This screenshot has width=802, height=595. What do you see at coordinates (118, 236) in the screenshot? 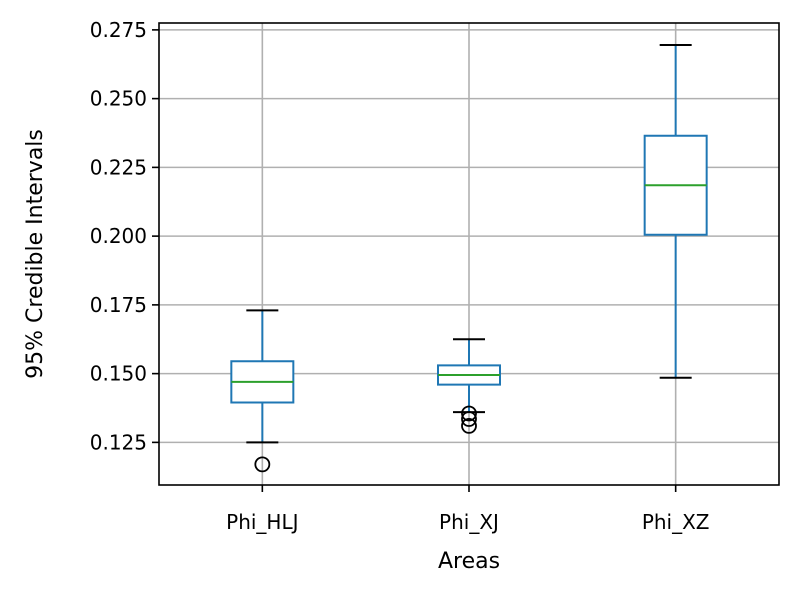
I see `y-tick-label: 0.200` at bounding box center [118, 236].